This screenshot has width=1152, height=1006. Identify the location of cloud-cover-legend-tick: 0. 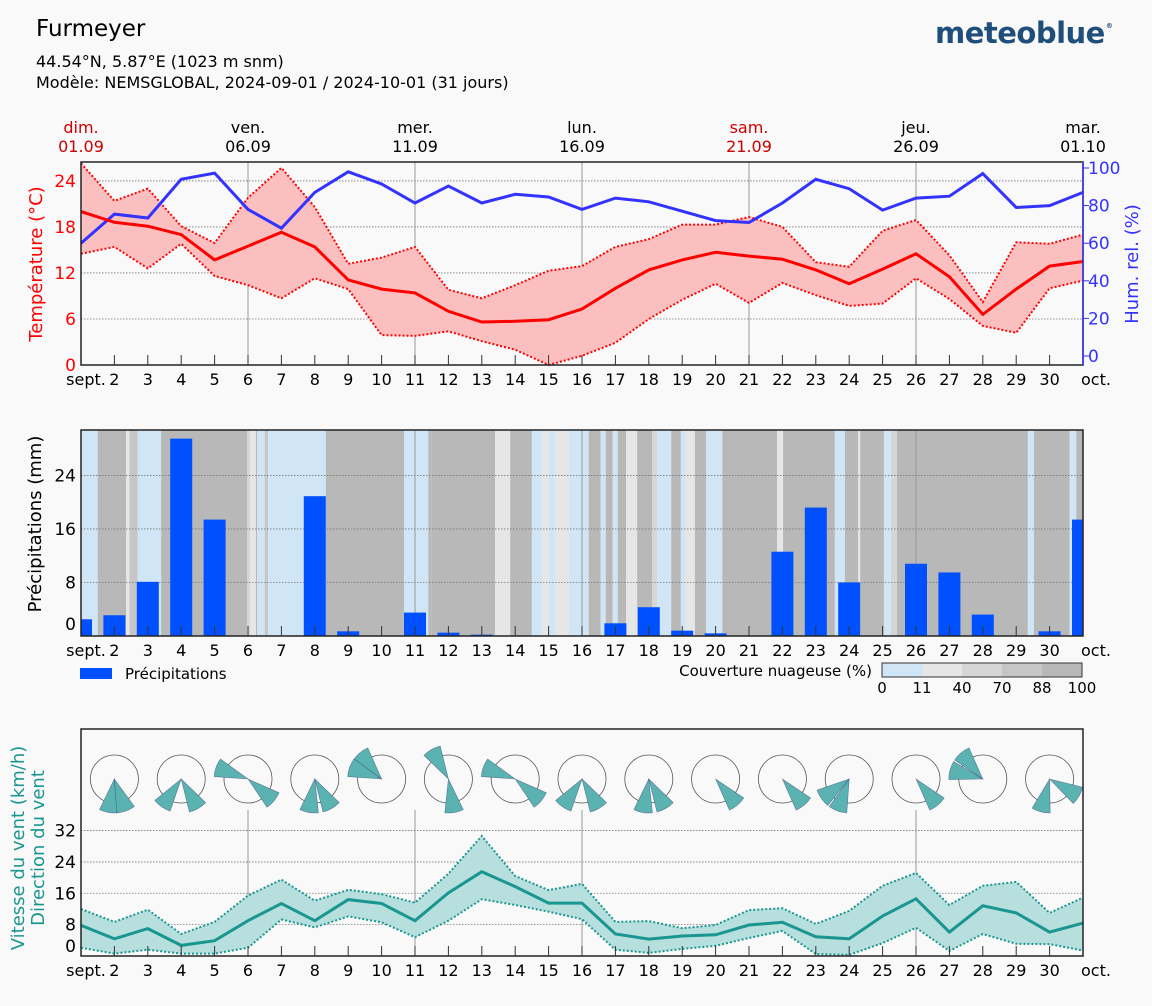
(882, 688).